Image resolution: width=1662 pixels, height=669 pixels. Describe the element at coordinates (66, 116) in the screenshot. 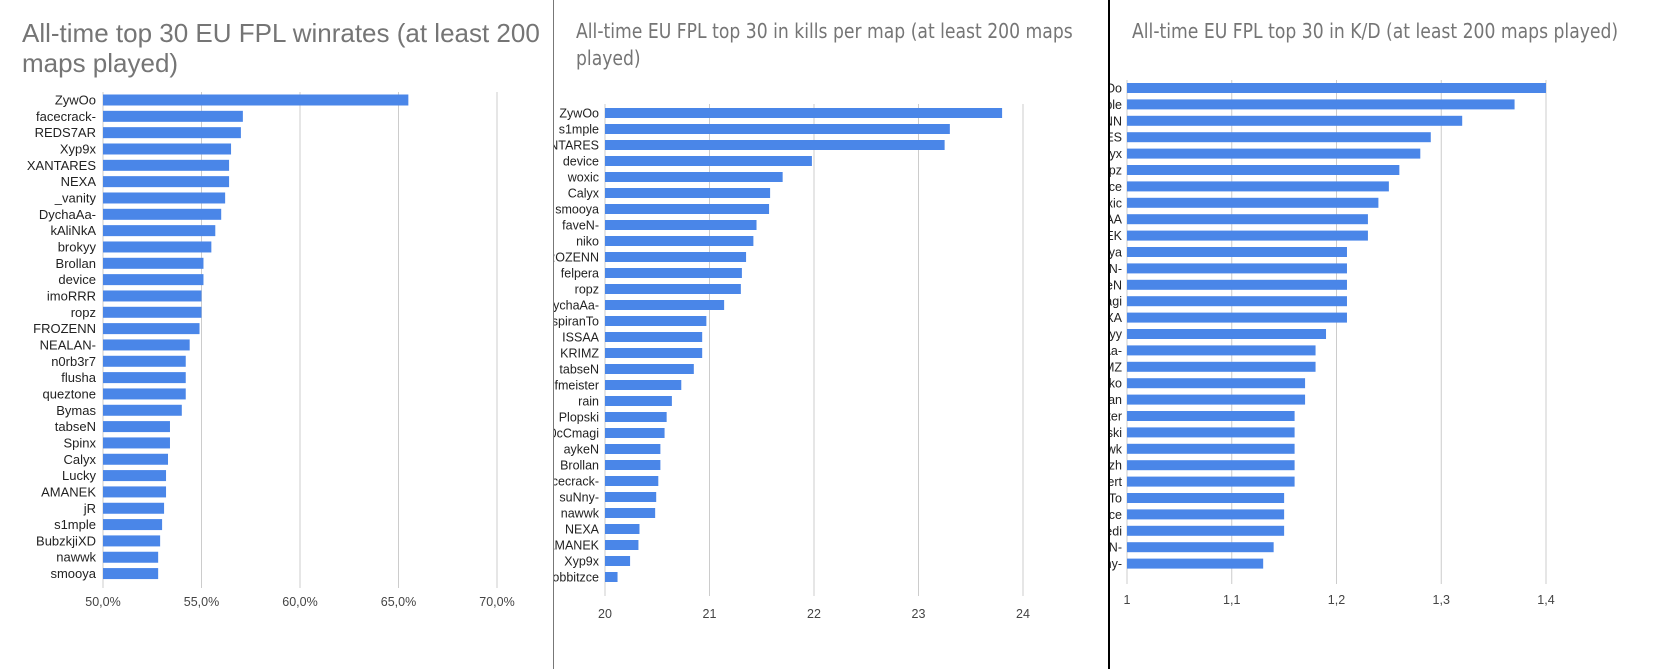

I see `category-label: facecrack-` at that location.